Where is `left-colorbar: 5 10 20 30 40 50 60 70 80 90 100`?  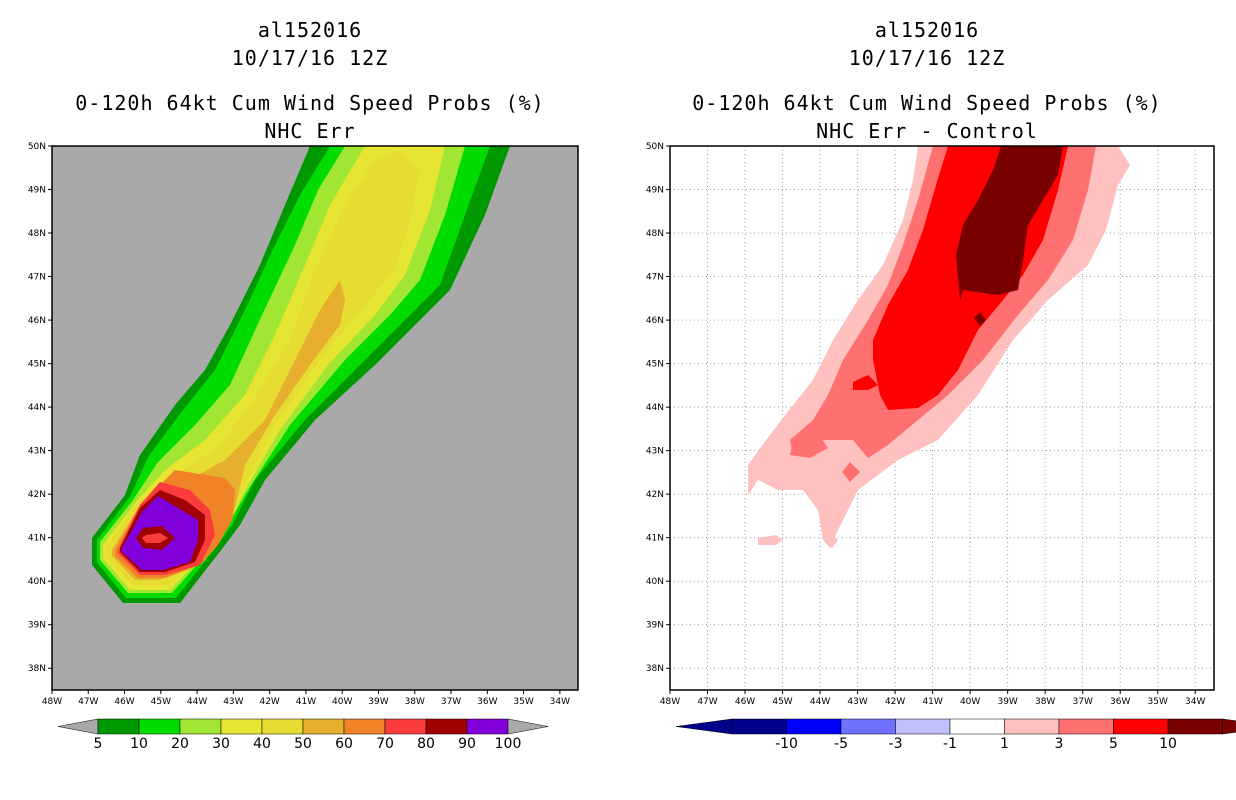 left-colorbar: 5 10 20 30 40 50 60 70 80 90 100 is located at coordinates (303, 735).